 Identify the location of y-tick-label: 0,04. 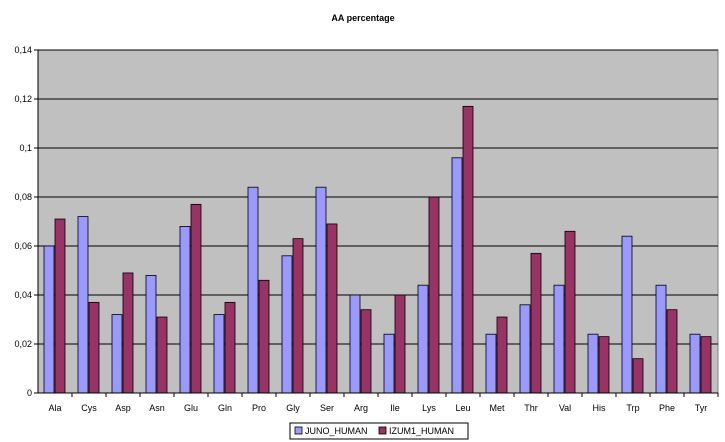
(23, 295).